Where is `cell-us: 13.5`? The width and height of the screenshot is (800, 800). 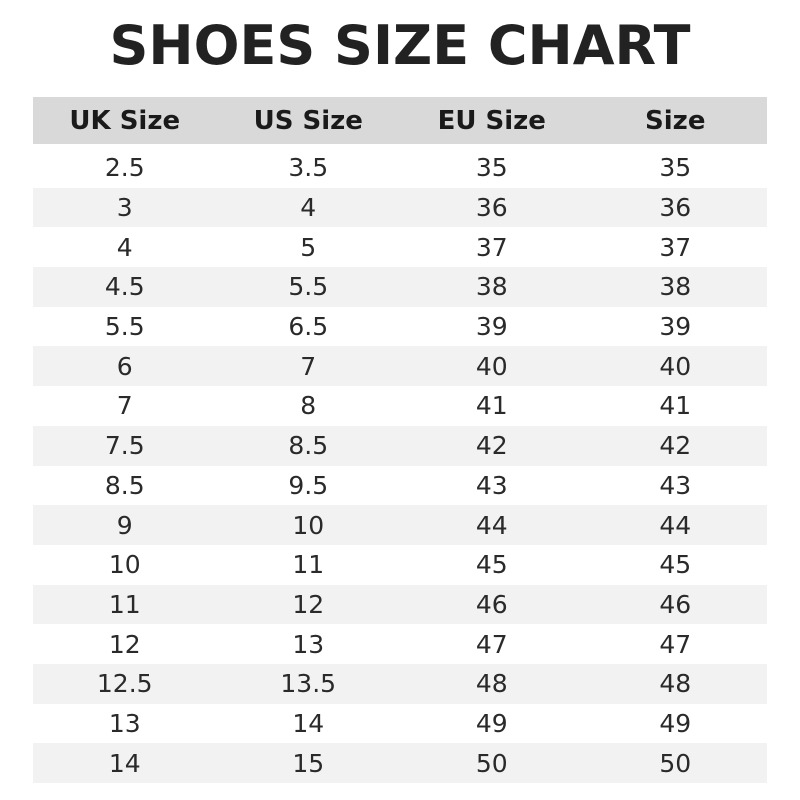
cell-us: 13.5 is located at coordinates (308, 684).